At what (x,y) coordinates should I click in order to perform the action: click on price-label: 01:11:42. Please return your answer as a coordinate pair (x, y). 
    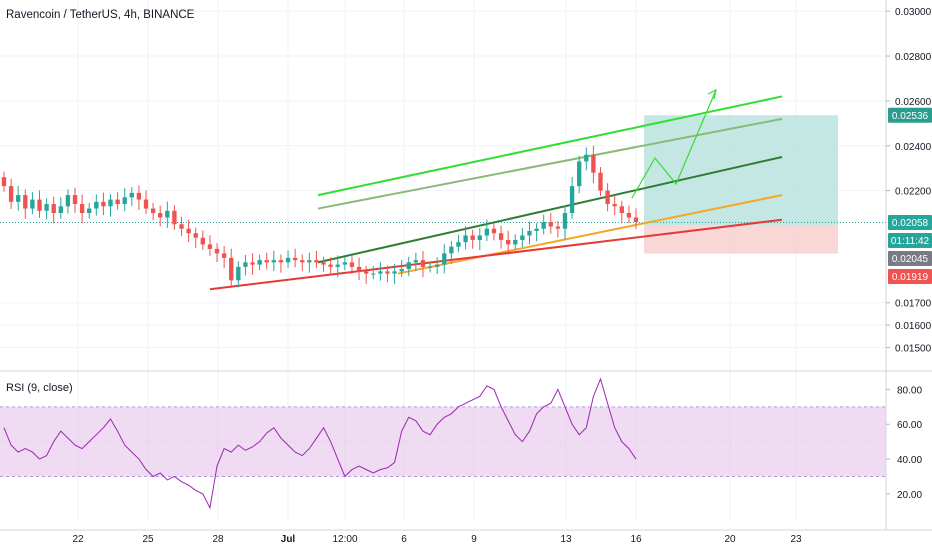
    Looking at the image, I should click on (910, 241).